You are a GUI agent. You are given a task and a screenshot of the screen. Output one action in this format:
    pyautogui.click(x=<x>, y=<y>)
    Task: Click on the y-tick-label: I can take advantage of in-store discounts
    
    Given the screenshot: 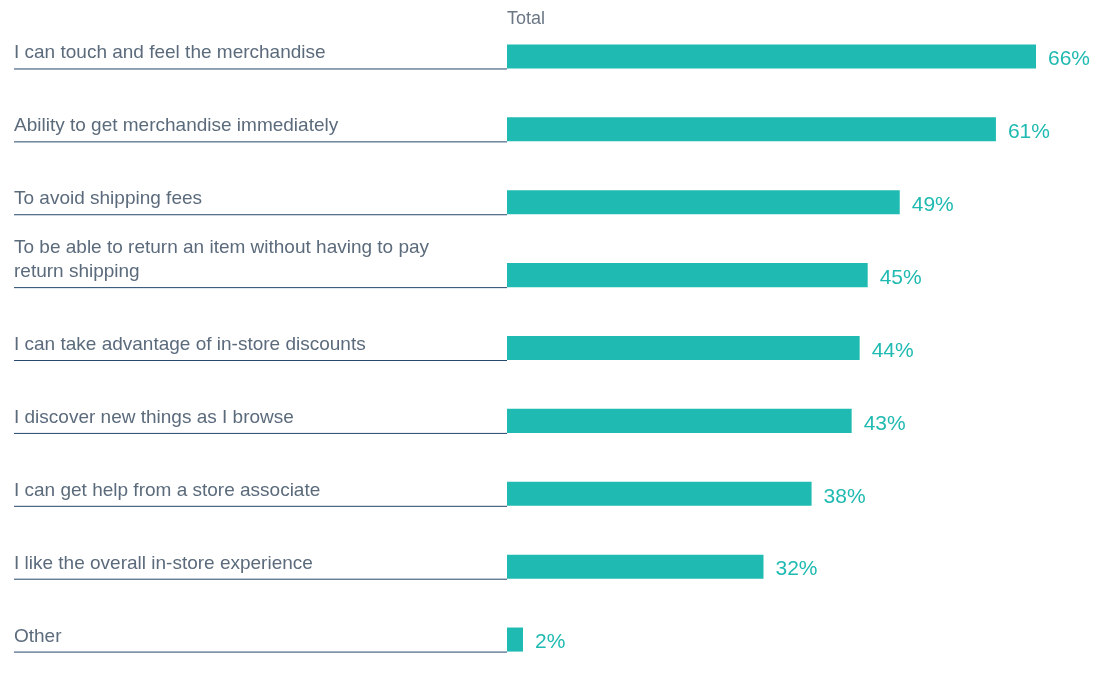 What is the action you would take?
    pyautogui.click(x=190, y=344)
    